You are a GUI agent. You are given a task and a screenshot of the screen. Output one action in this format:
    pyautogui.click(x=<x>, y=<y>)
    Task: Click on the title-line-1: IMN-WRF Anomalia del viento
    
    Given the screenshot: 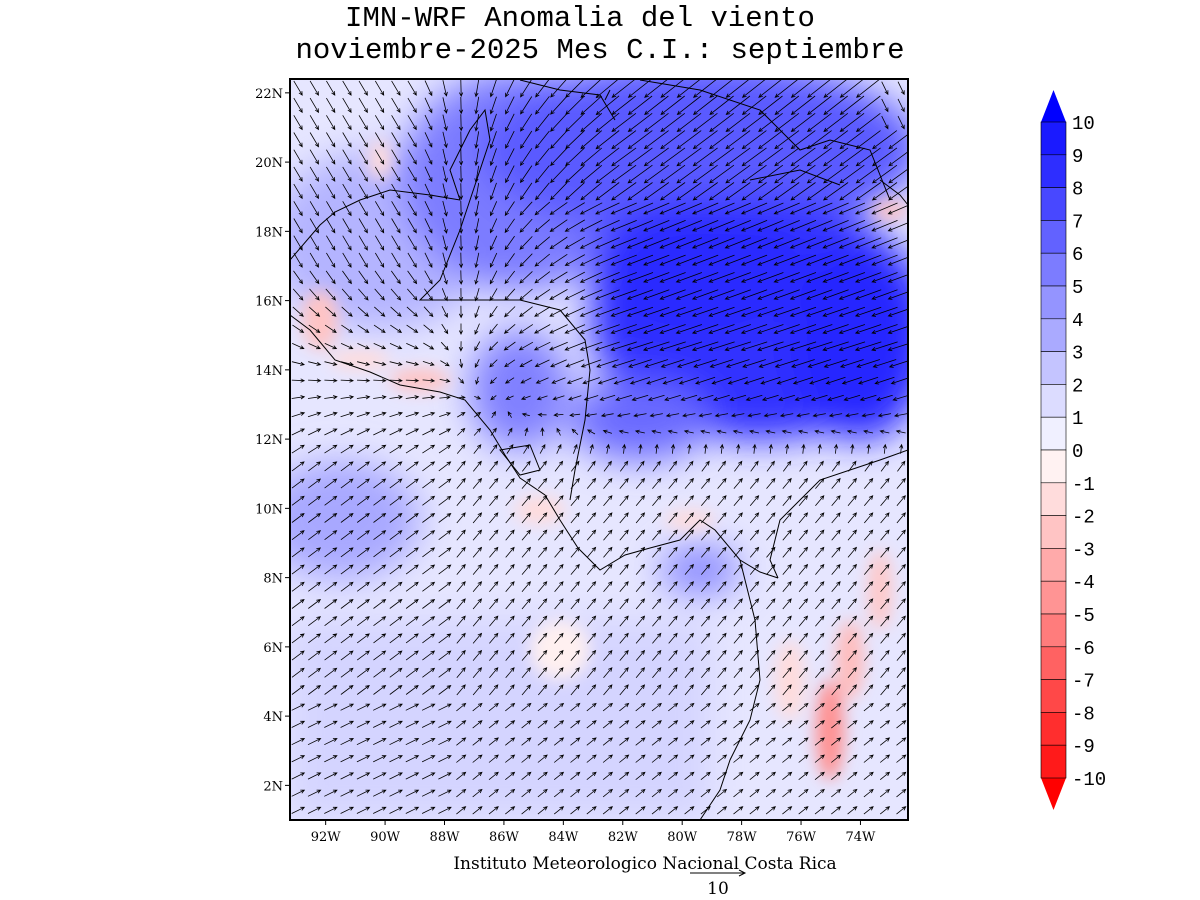 What is the action you would take?
    pyautogui.click(x=580, y=18)
    